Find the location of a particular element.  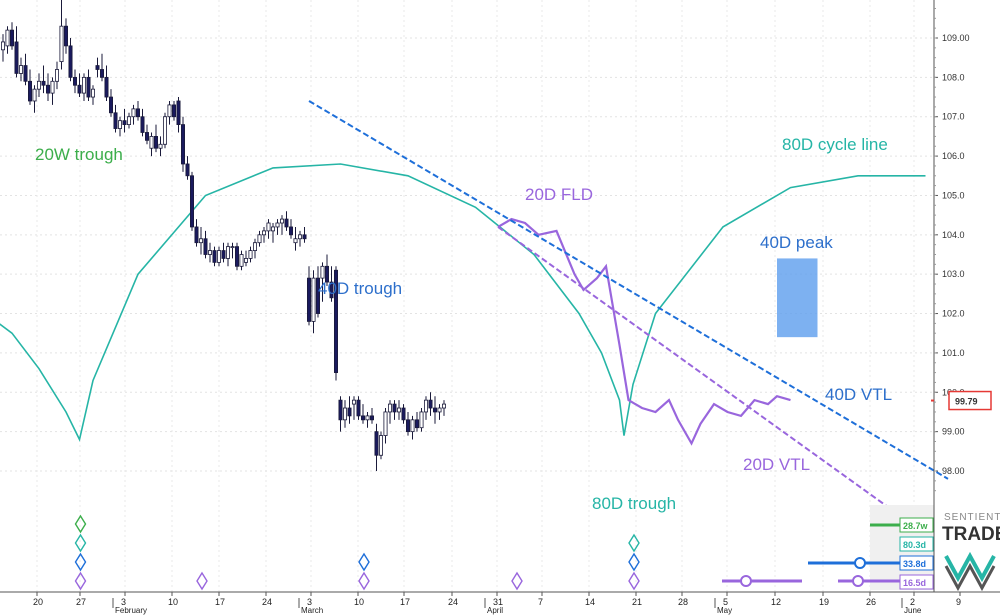

x-tick-label: 24 is located at coordinates (267, 602).